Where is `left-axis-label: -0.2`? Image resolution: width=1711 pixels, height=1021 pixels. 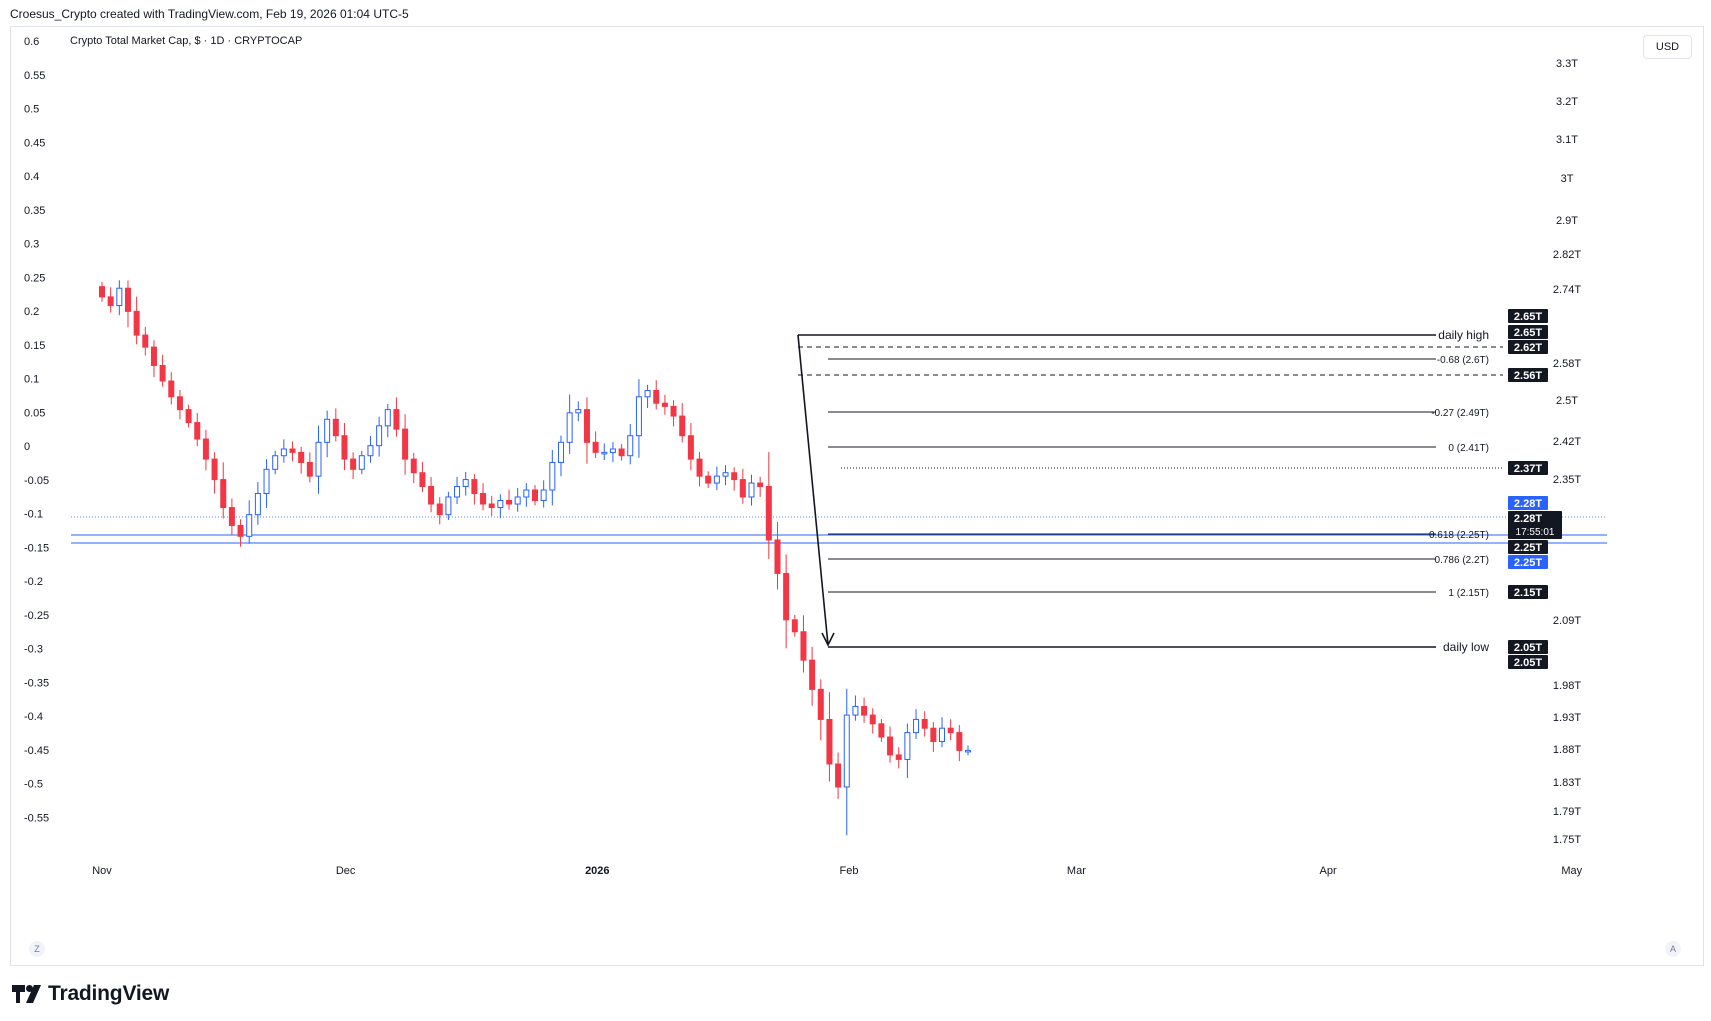 left-axis-label: -0.2 is located at coordinates (33, 582).